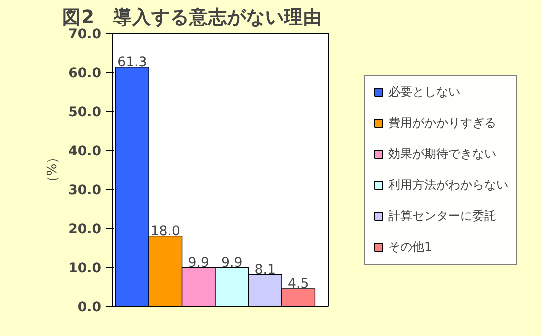 The width and height of the screenshot is (542, 336). Describe the element at coordinates (192, 17) in the screenshot. I see `chart-title: 図2 導入する意志がない理由` at that location.